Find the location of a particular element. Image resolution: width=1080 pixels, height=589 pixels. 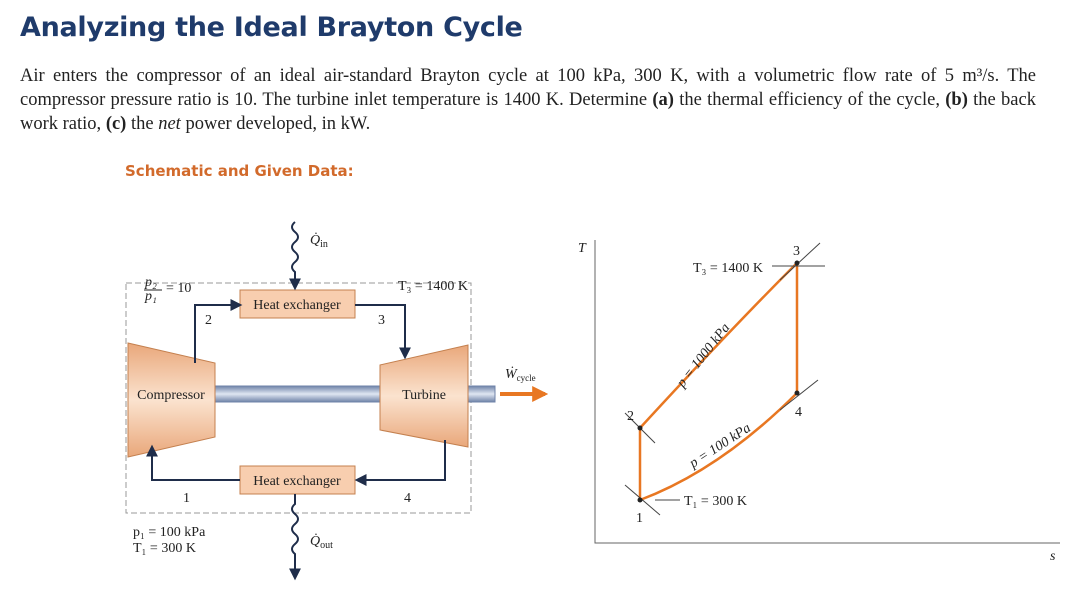

text: power developed, in kW. is located at coordinates (275, 124).